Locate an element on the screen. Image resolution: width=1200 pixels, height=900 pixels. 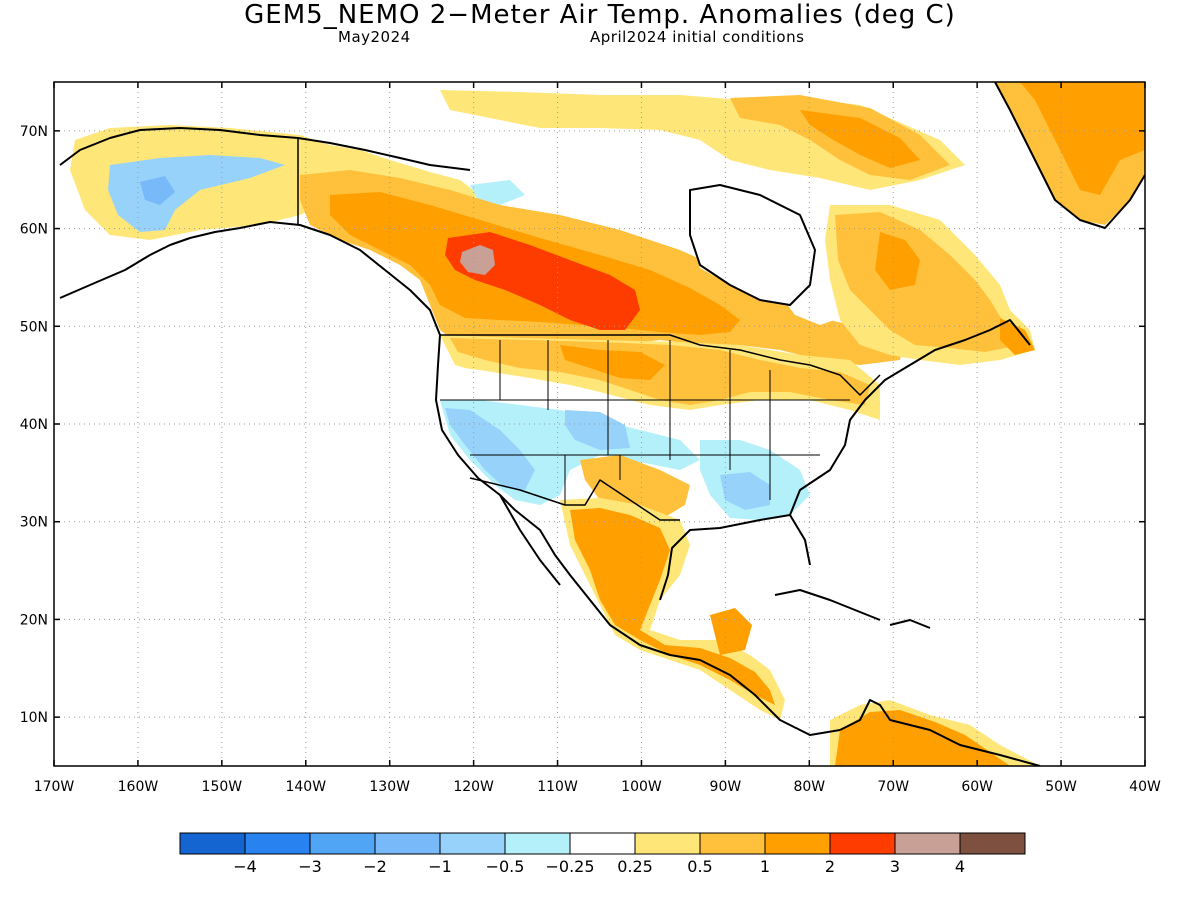
colorbar-label: 4 is located at coordinates (960, 866).